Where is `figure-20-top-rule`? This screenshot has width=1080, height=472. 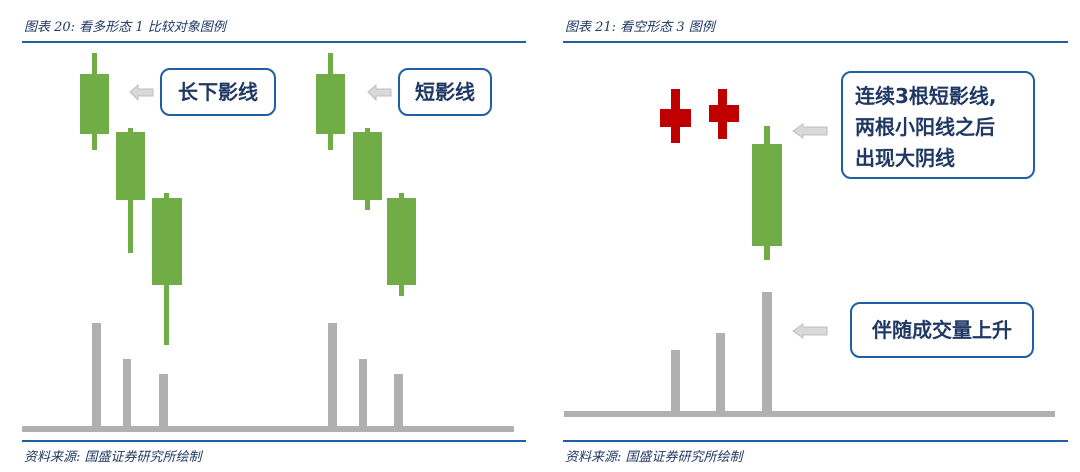
figure-20-top-rule is located at coordinates (274, 42).